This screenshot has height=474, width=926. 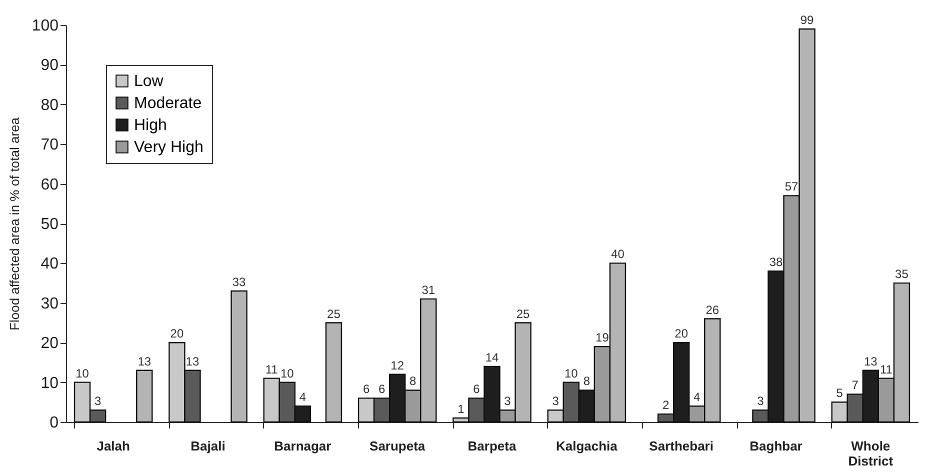 What do you see at coordinates (681, 446) in the screenshot?
I see `x-tick-label: Sarthebari` at bounding box center [681, 446].